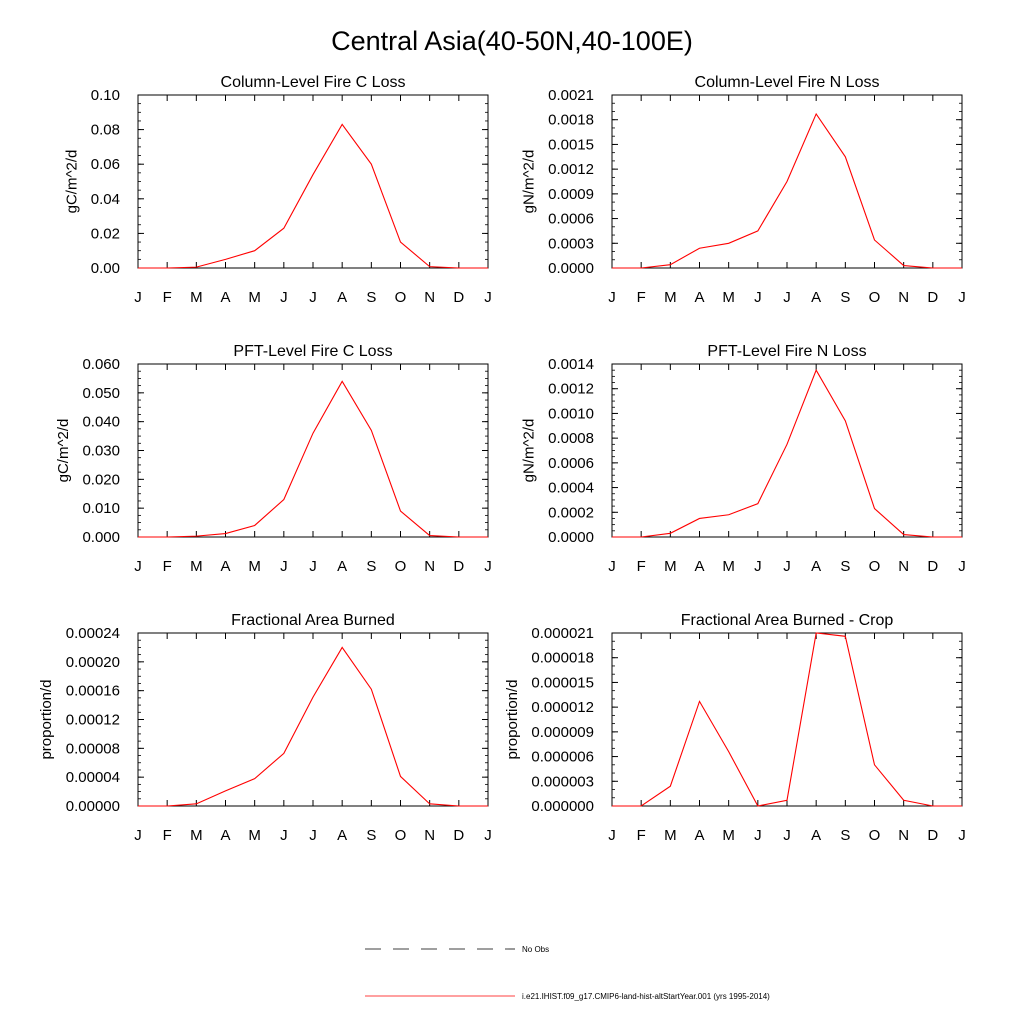  What do you see at coordinates (562, 658) in the screenshot?
I see `y-tick-label: 0.000018` at bounding box center [562, 658].